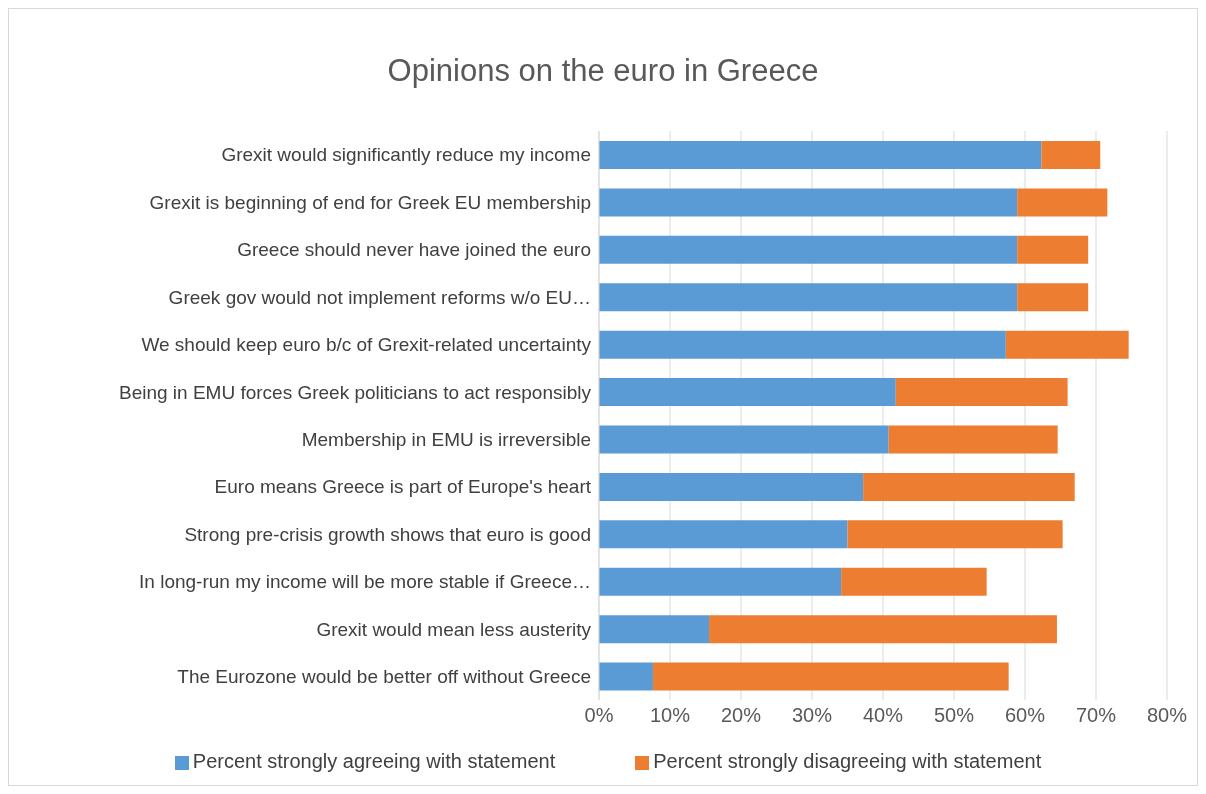 This screenshot has width=1206, height=794. Describe the element at coordinates (883, 715) in the screenshot. I see `x-tick-label: 40%` at that location.